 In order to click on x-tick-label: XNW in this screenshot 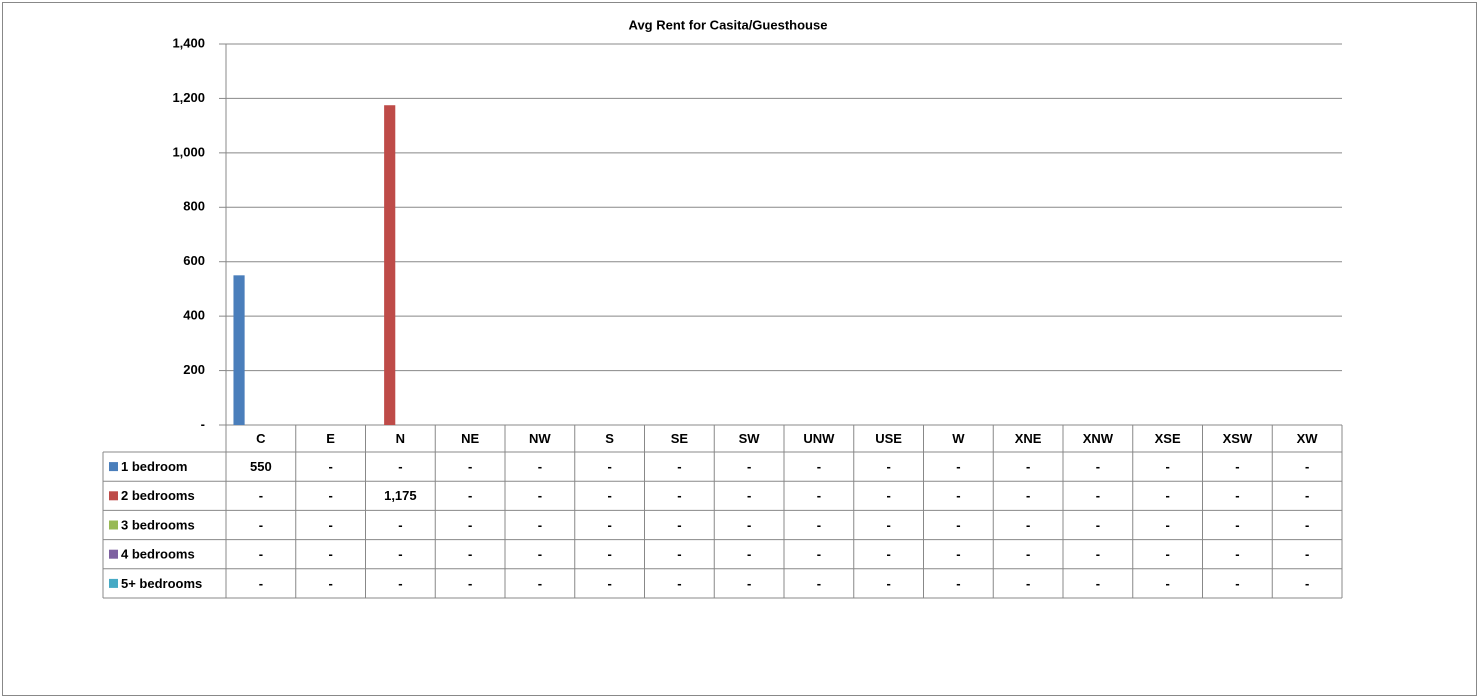, I will do `click(1098, 438)`.